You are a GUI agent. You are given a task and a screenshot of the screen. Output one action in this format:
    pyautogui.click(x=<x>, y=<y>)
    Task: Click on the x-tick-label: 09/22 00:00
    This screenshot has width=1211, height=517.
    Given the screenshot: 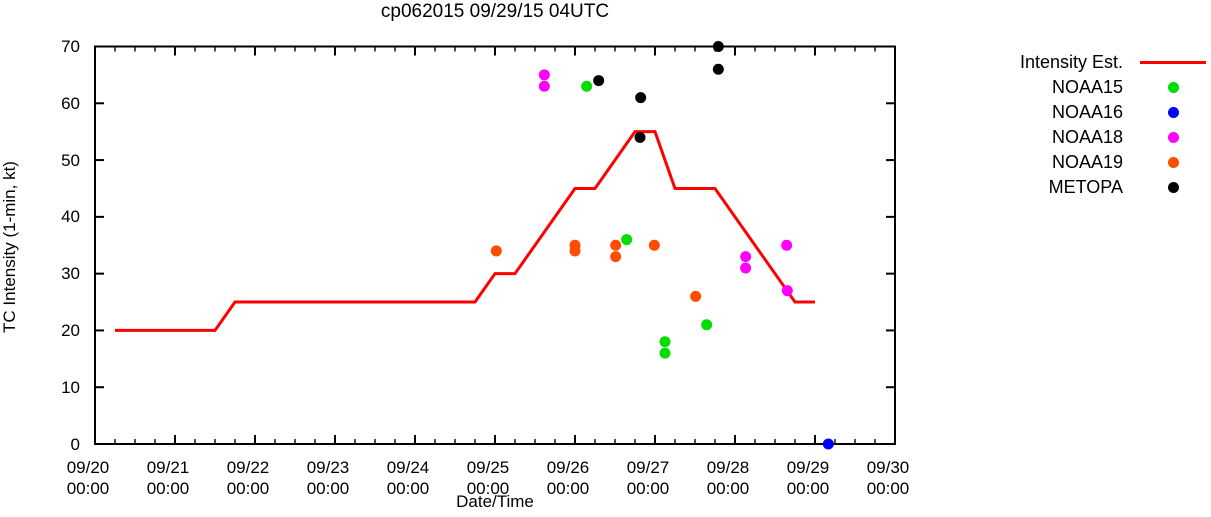 What is the action you would take?
    pyautogui.click(x=248, y=478)
    